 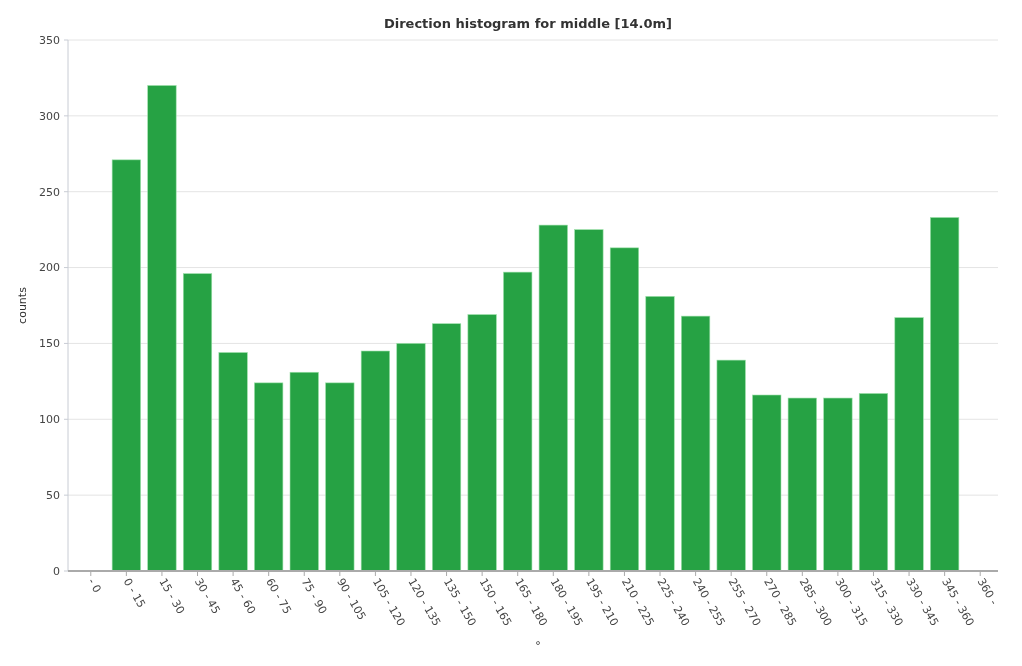 I want to click on x-tick-label: 75 - 90, so click(x=314, y=596).